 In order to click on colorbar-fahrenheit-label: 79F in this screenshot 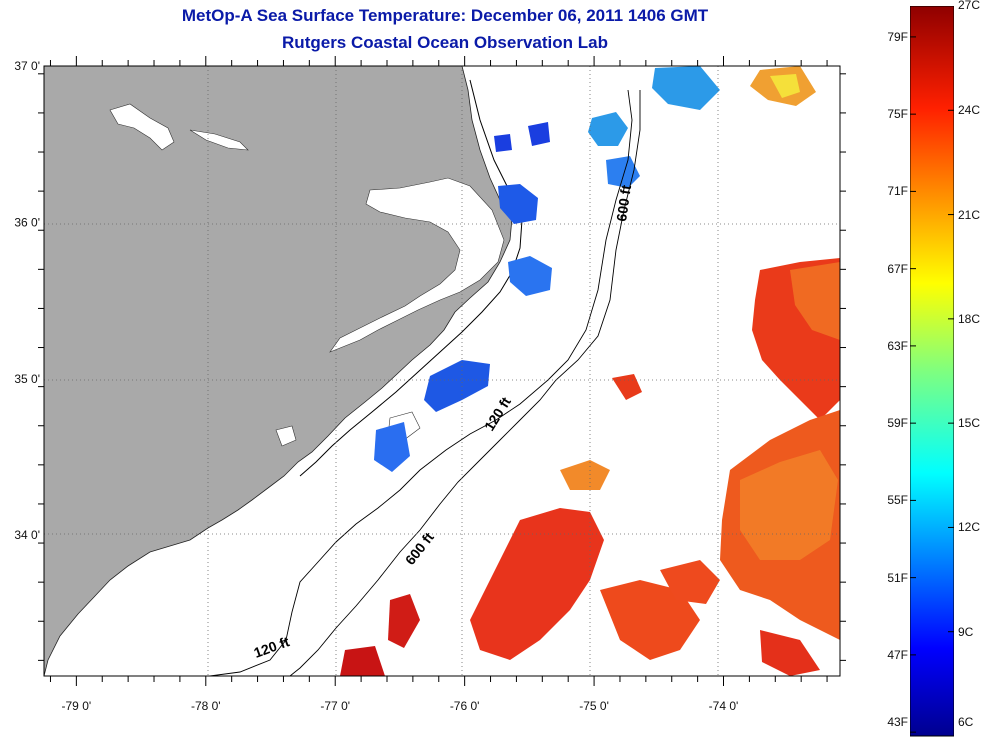, I will do `click(897, 36)`.